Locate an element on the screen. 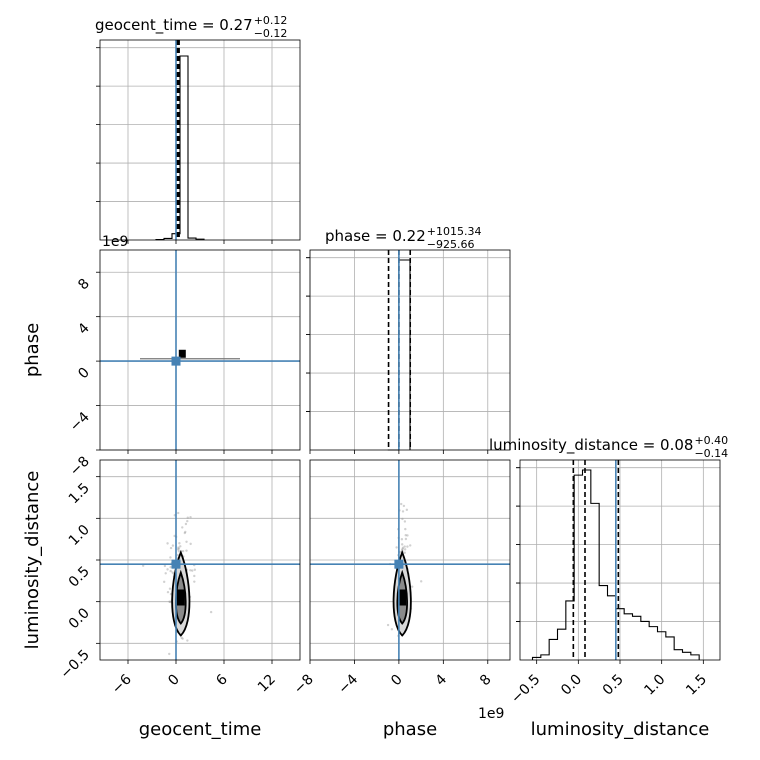  x-tick-label-luminosity_distance: 0.5 is located at coordinates (613, 685).